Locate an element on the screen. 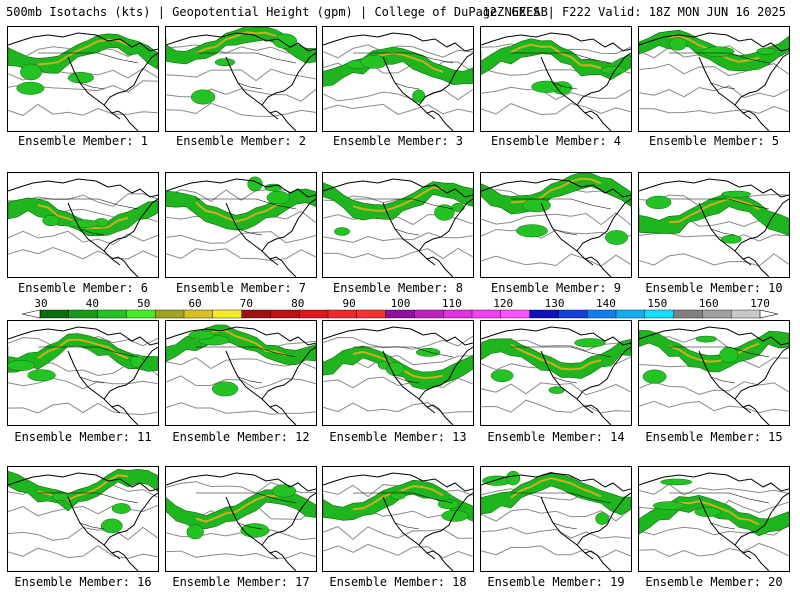  colorbar-tick-label: 80 is located at coordinates (298, 303).